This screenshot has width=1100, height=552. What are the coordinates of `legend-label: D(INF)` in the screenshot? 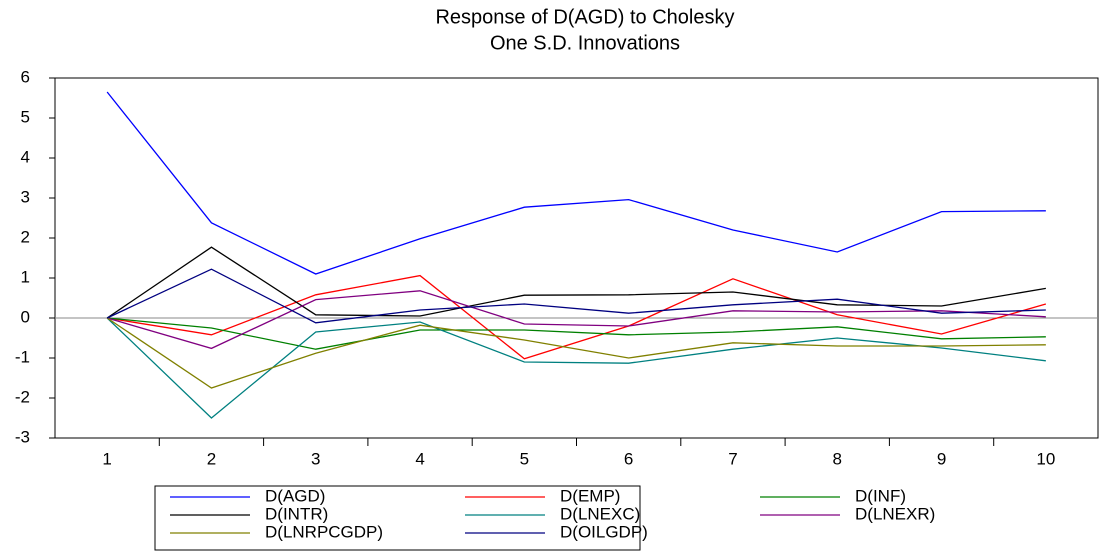 It's located at (880, 495).